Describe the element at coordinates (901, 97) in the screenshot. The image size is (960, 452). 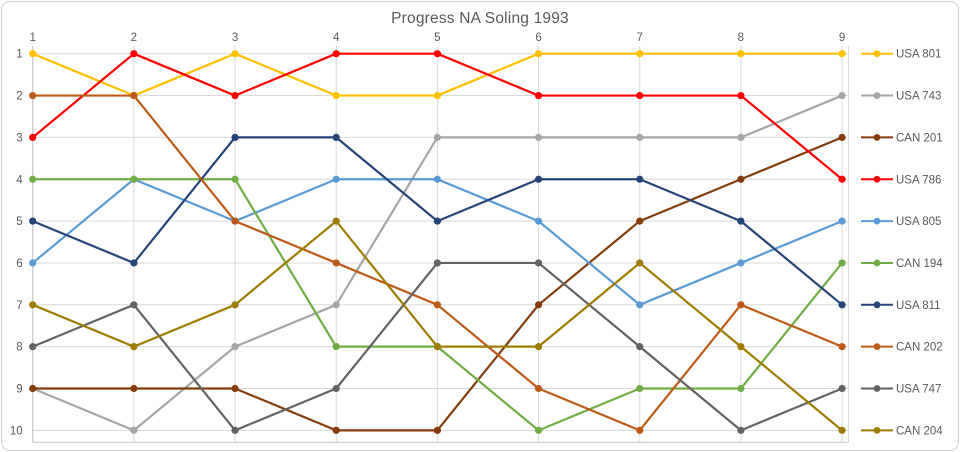
I see `legend-item-usa-743: USA 743` at that location.